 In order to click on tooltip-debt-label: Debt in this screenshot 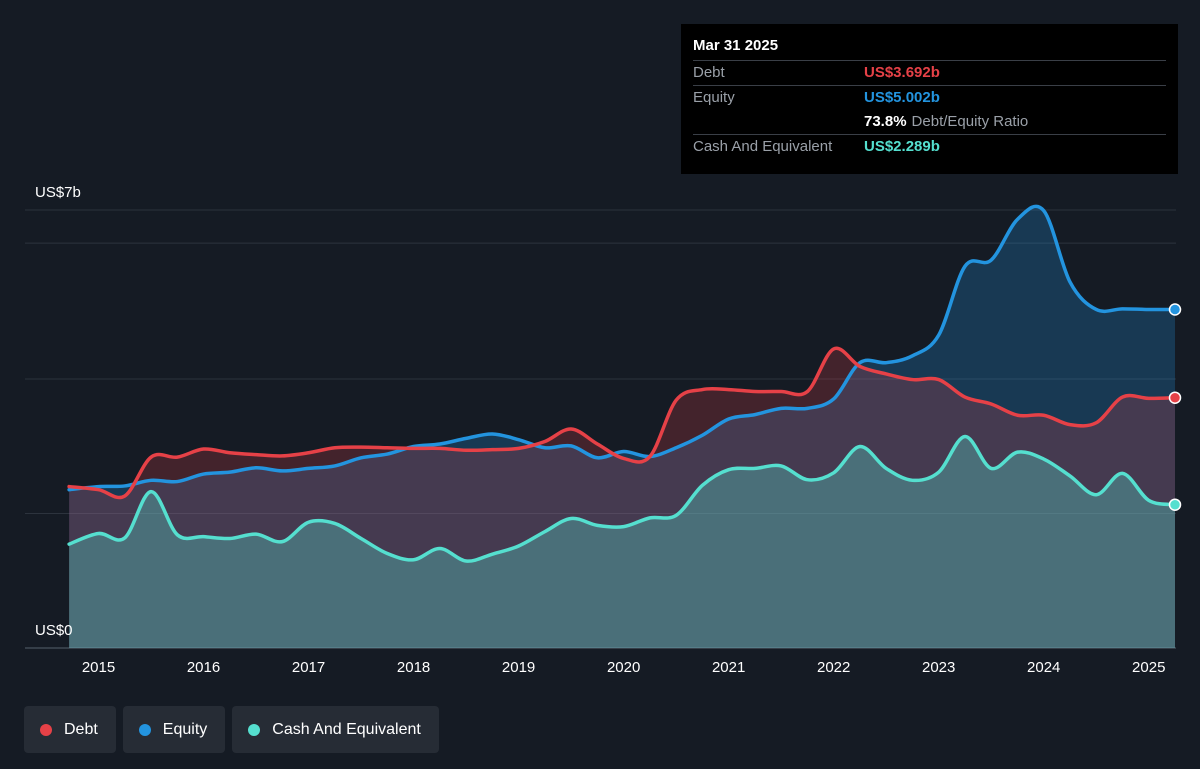, I will do `click(709, 72)`.